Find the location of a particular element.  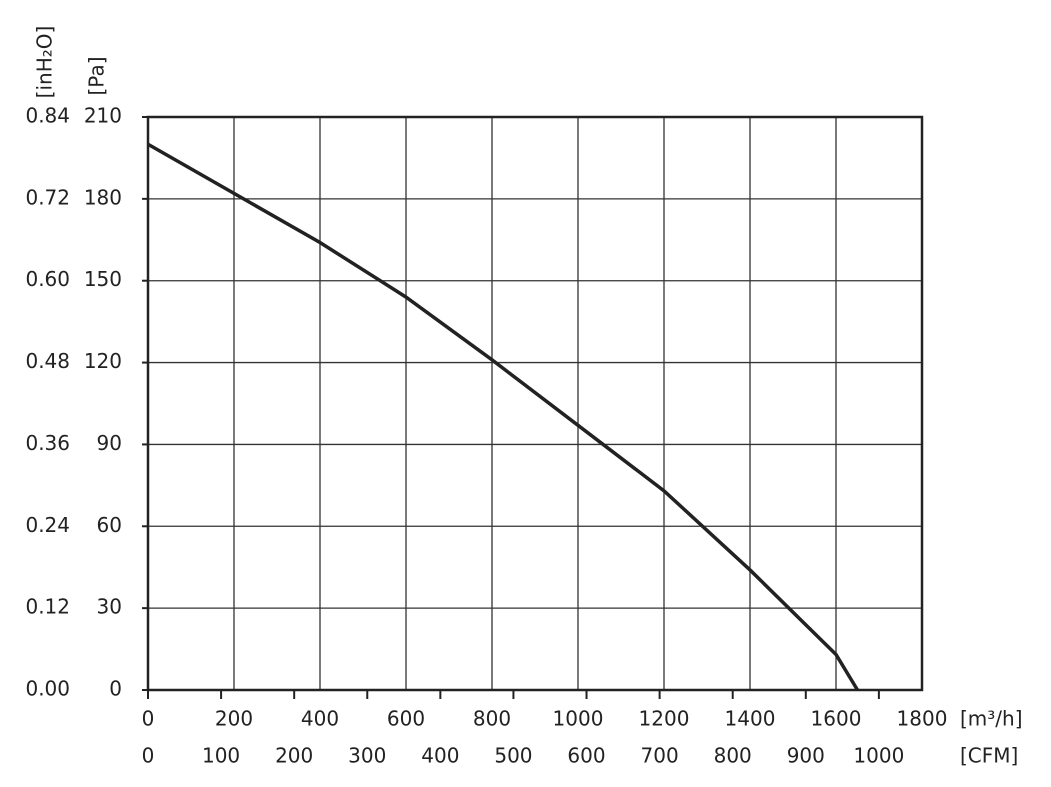

y-tick-label: 30 is located at coordinates (109, 607).